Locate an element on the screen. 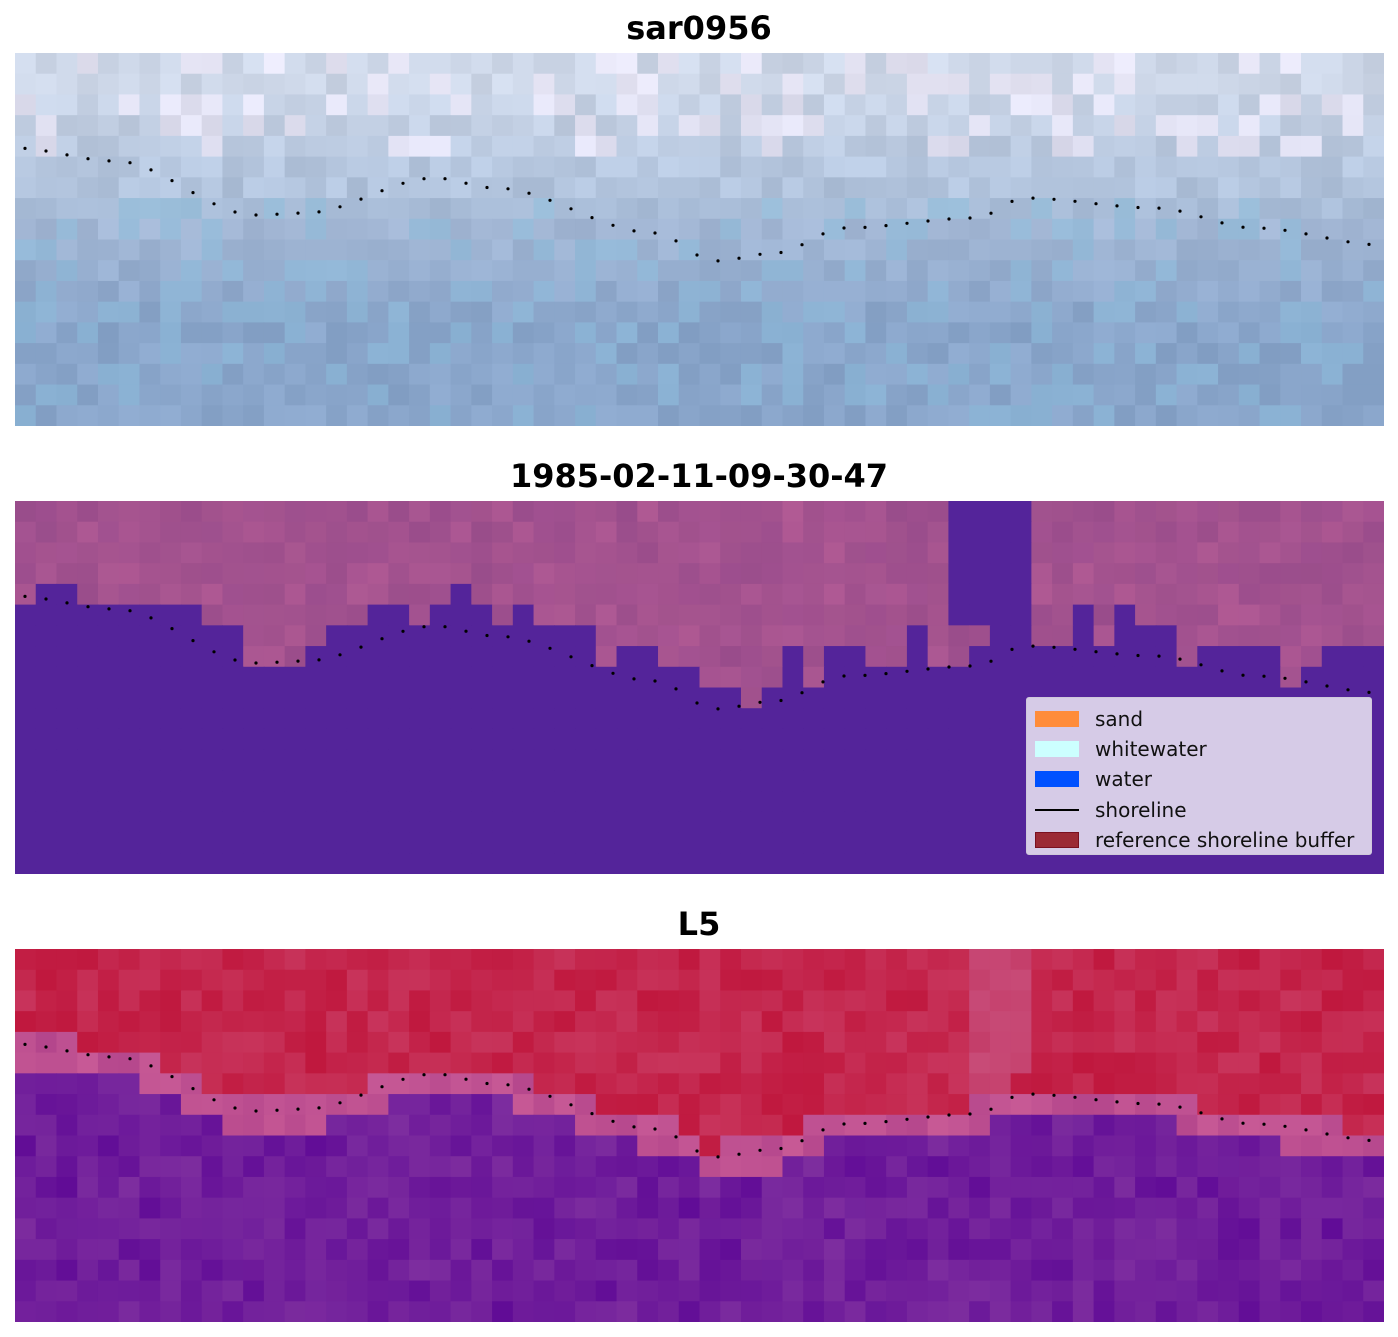 This screenshot has height=1337, width=1398. reference-buffer-swatch-icon is located at coordinates (1057, 839).